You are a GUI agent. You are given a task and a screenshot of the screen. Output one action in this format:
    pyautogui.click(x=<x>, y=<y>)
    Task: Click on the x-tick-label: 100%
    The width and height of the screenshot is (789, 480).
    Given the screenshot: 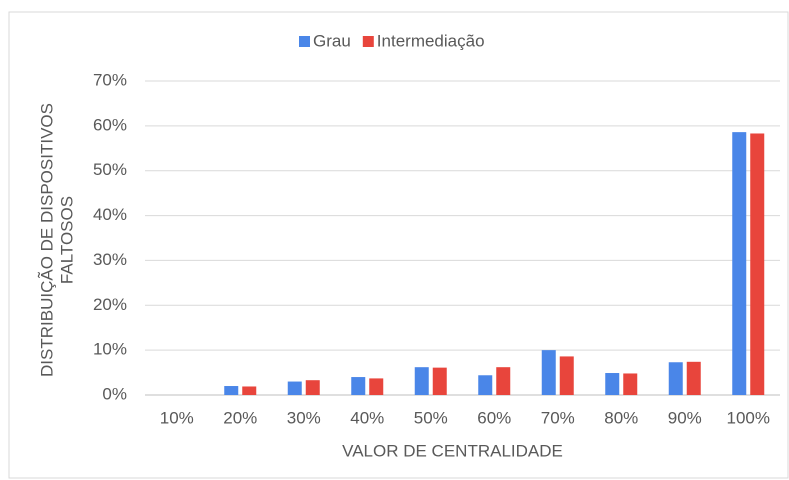 What is the action you would take?
    pyautogui.click(x=748, y=417)
    